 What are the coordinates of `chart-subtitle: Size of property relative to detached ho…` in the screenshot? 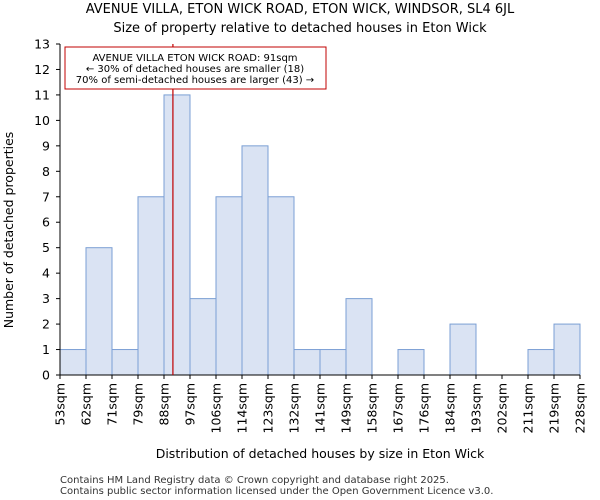 It's located at (300, 28).